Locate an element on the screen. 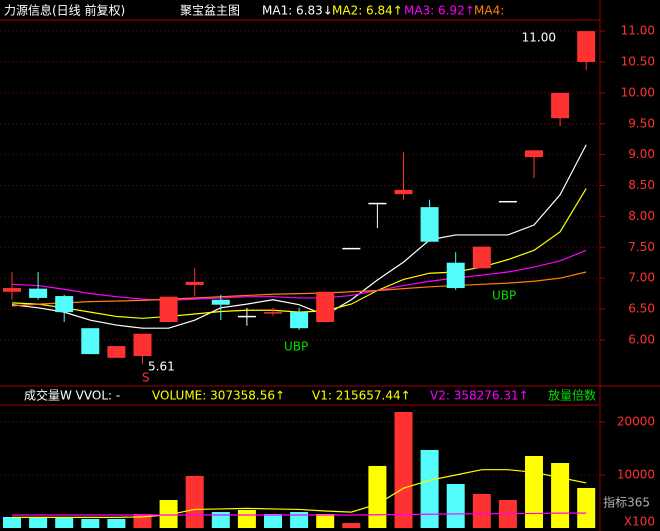  y-tick-label: 9.50 is located at coordinates (641, 123).